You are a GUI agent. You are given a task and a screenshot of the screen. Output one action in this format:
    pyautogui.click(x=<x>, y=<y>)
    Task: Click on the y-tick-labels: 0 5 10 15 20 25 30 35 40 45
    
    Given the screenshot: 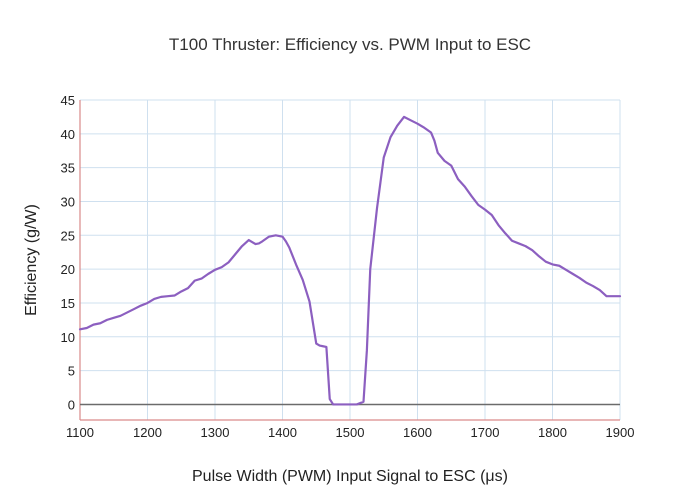 What is the action you would take?
    pyautogui.click(x=68, y=252)
    